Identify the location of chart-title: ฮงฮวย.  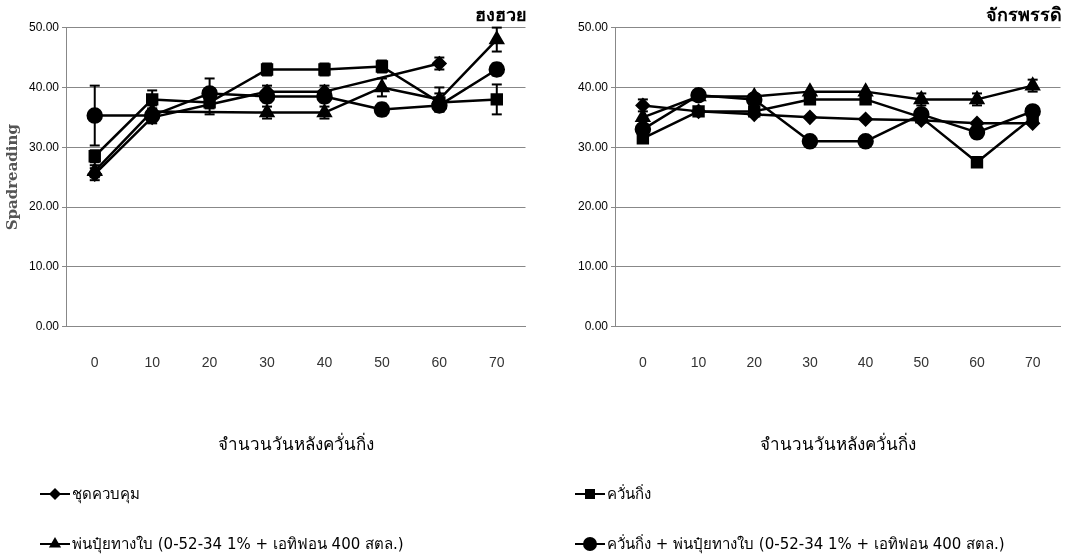
(501, 15).